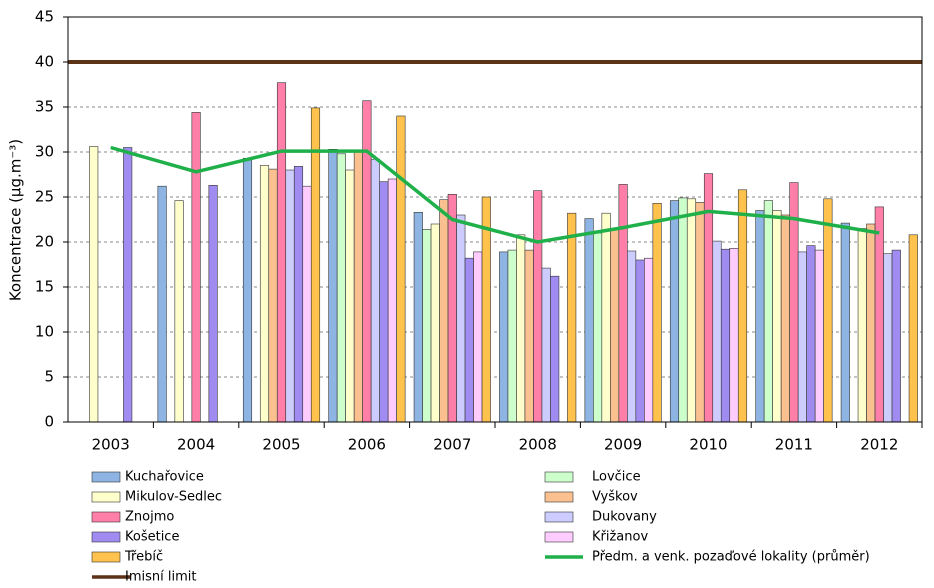  I want to click on y-tick-label: 10, so click(44, 332).